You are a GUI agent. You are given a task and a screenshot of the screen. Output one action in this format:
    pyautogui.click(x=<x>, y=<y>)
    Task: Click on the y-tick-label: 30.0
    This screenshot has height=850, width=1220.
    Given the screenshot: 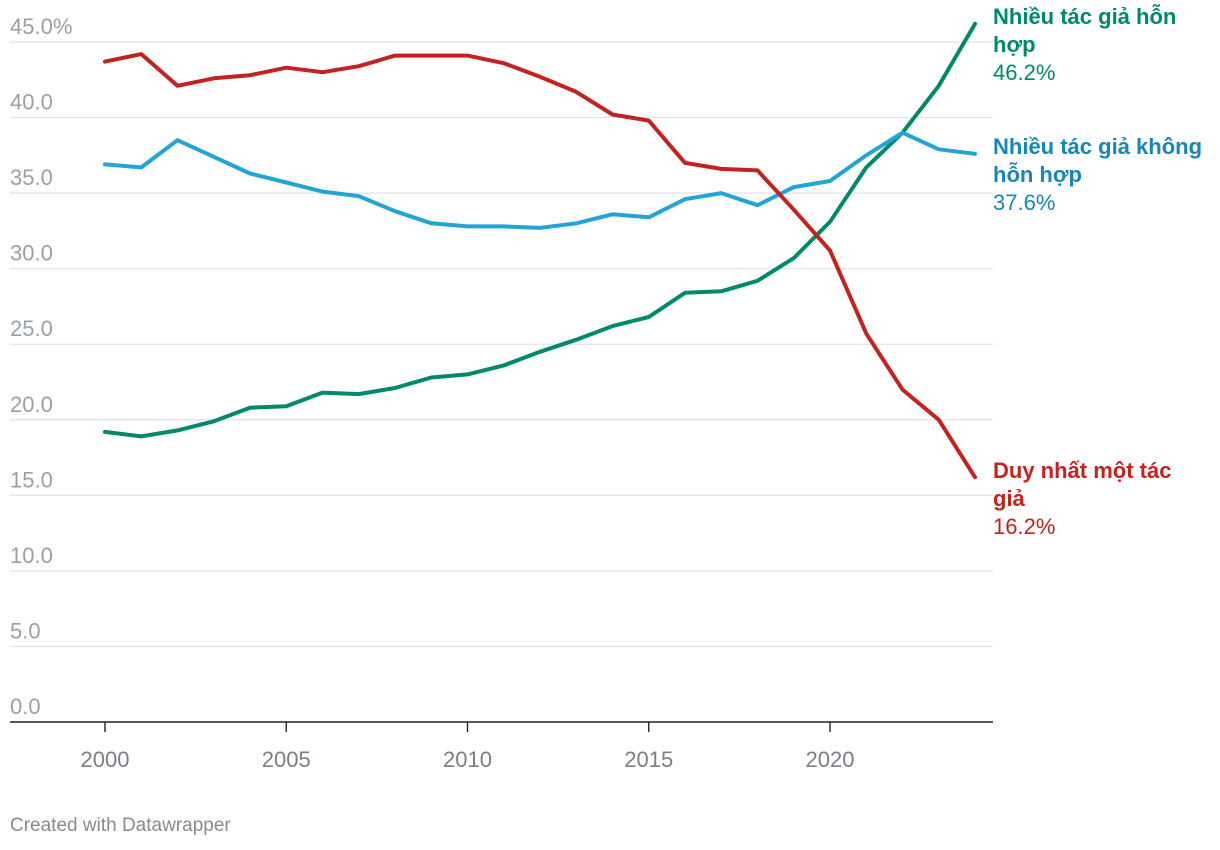 What is the action you would take?
    pyautogui.click(x=31, y=253)
    